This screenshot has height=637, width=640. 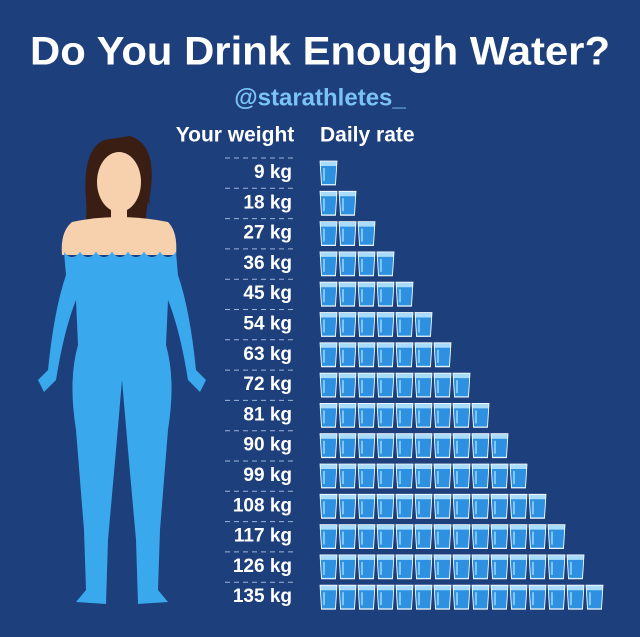 I want to click on header-weight: Your weight, so click(x=235, y=135).